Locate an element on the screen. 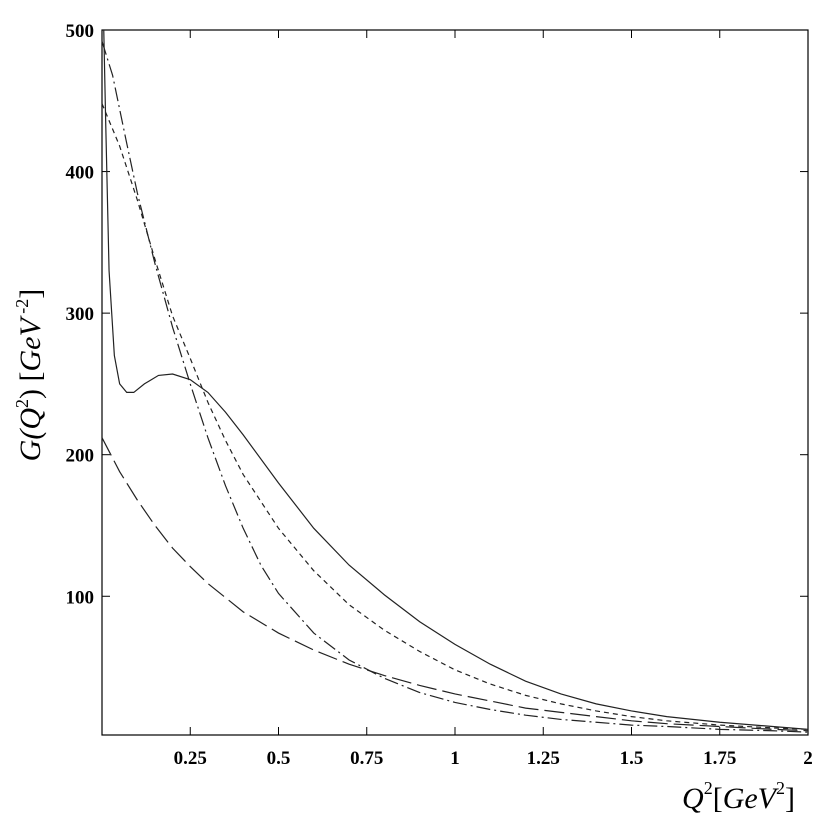 The width and height of the screenshot is (818, 818). y-axis-title: G(Q2) [GeV -2] is located at coordinates (29, 375).